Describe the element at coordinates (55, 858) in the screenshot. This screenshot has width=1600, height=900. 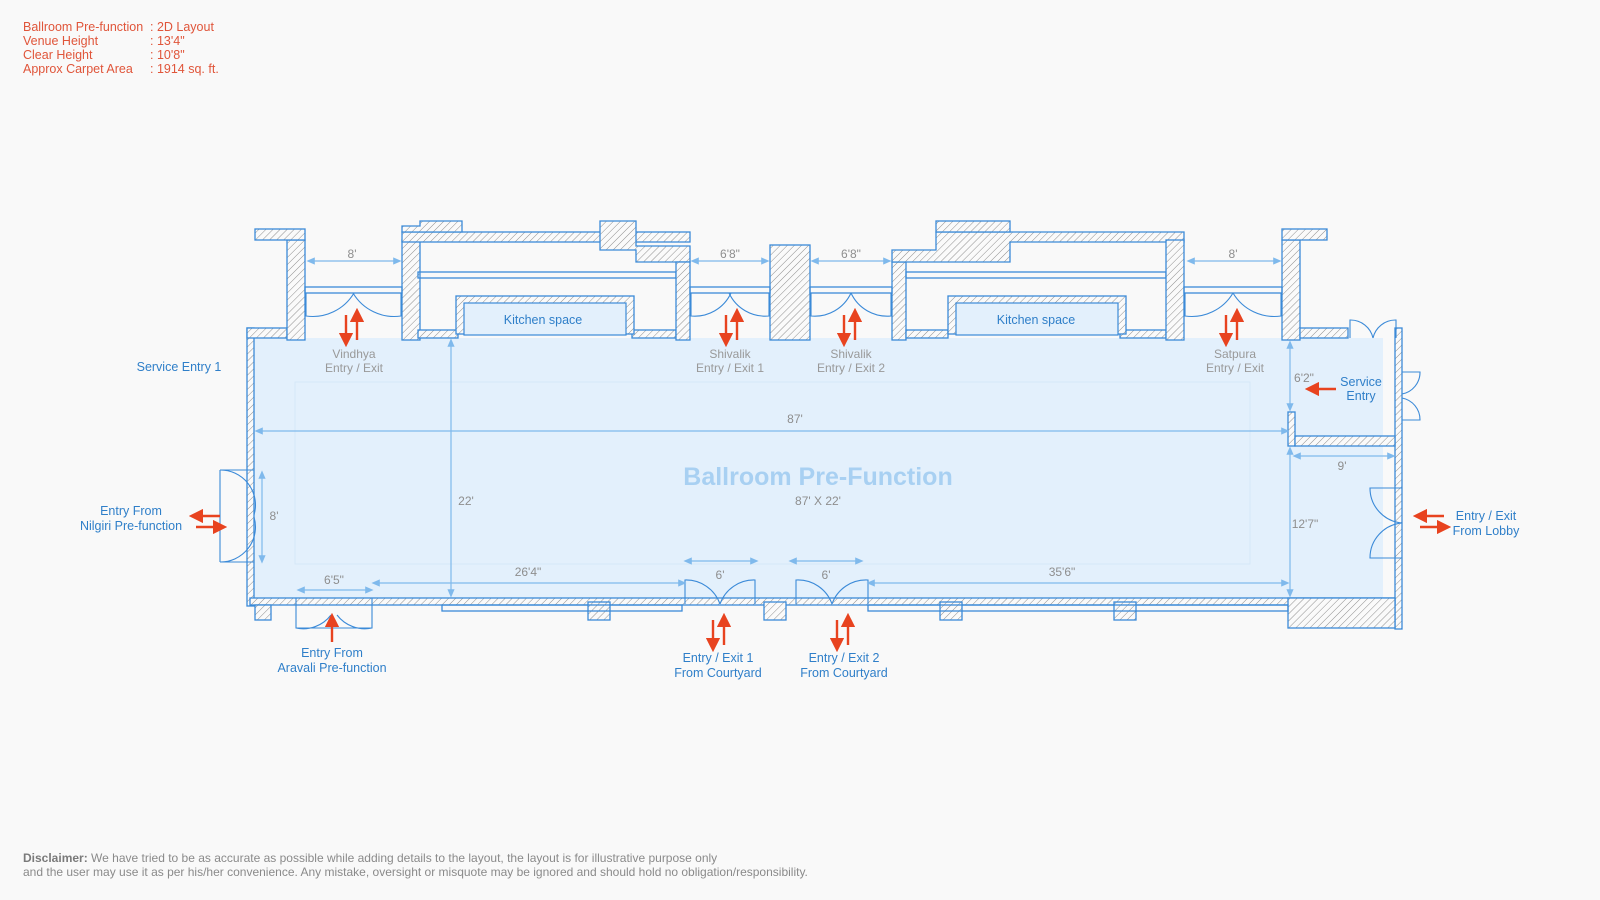
I see `disclaimer-label: Disclaimer:` at that location.